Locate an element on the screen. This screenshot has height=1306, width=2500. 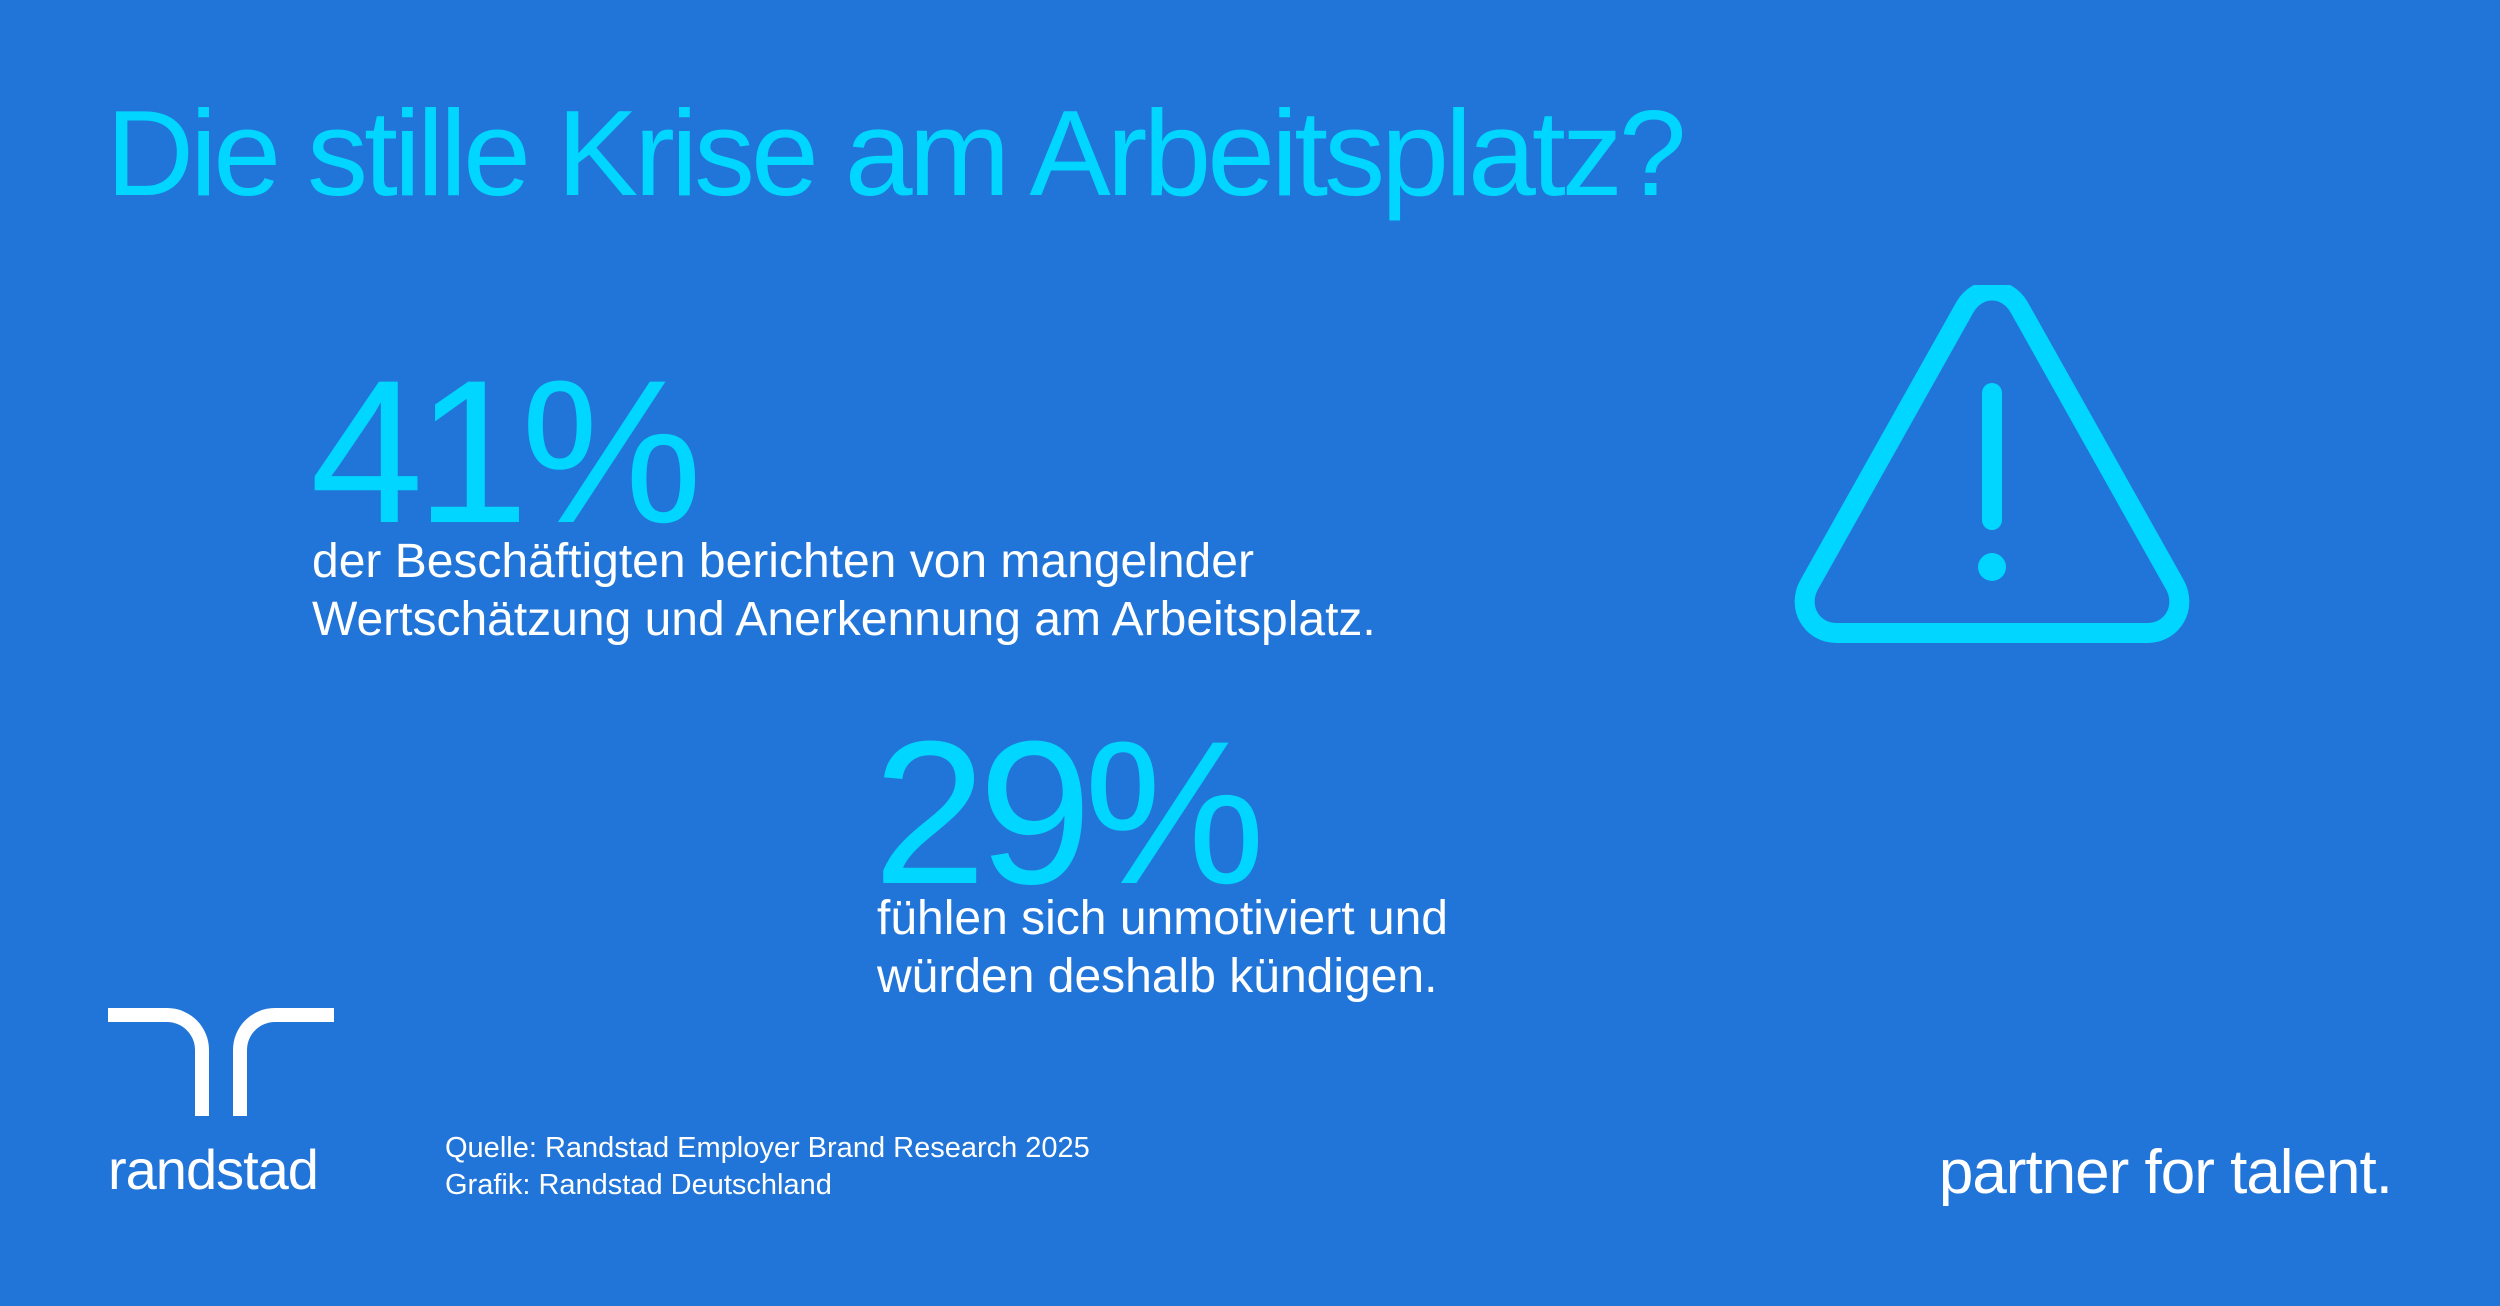
graphic-credit-line: Grafik: Randstad Deutschland is located at coordinates (638, 1185).